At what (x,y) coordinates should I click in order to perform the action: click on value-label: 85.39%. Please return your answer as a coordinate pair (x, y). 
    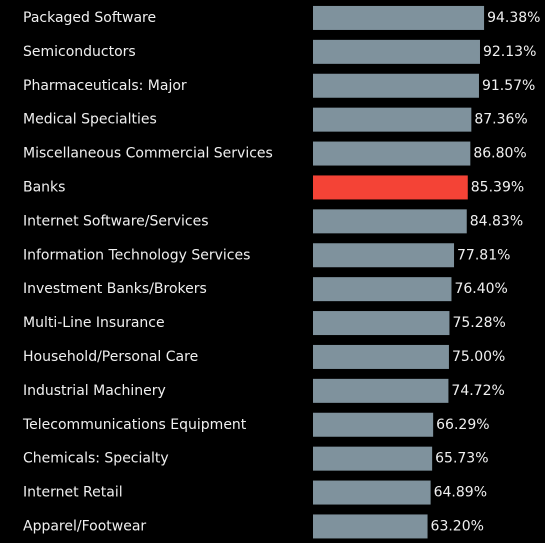
    Looking at the image, I should click on (497, 187).